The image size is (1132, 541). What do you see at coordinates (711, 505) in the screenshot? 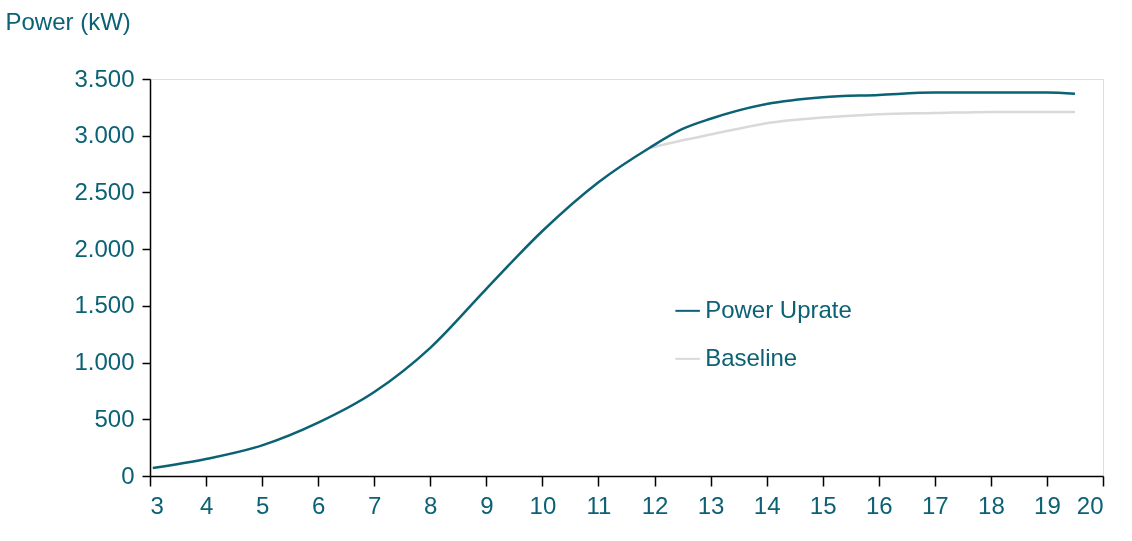
I see `x-tick-label: 13` at bounding box center [711, 505].